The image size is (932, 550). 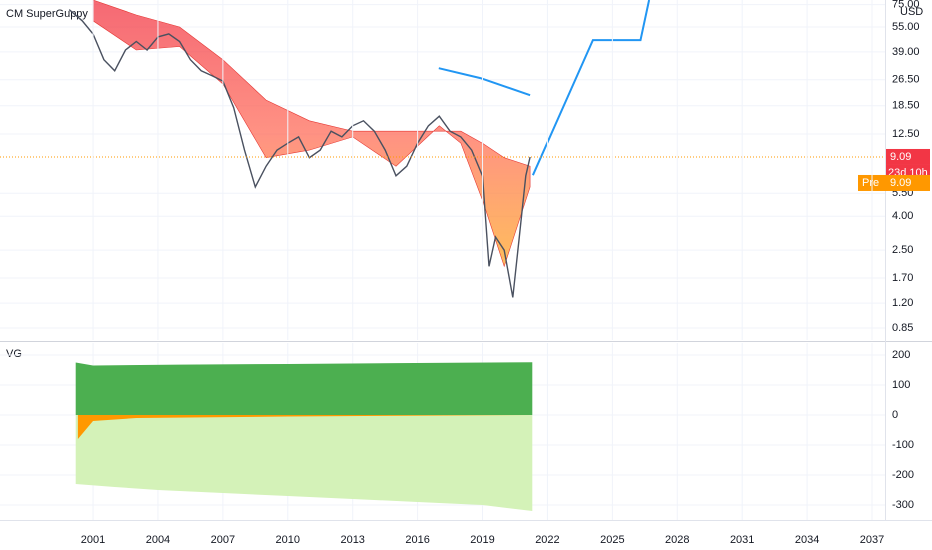 What do you see at coordinates (807, 540) in the screenshot?
I see `x-tick-label: 2034` at bounding box center [807, 540].